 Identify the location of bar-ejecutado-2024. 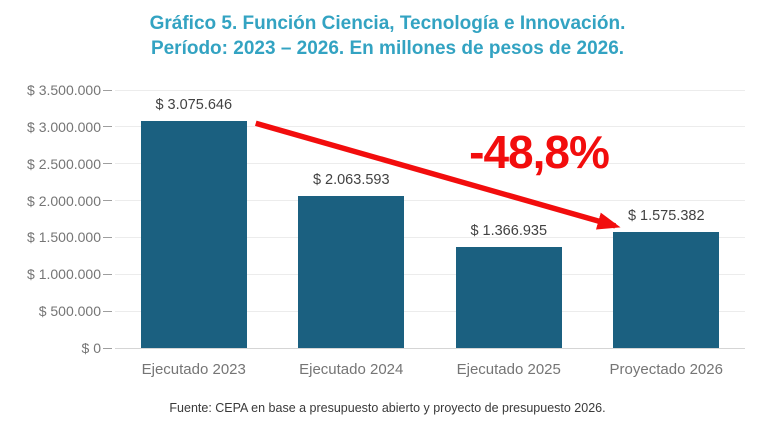
(351, 271).